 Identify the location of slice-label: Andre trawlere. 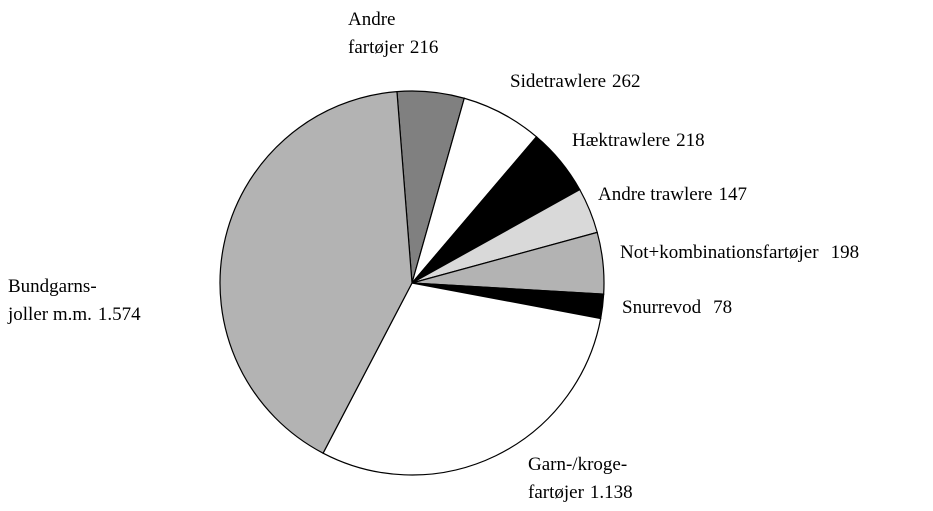
(655, 194).